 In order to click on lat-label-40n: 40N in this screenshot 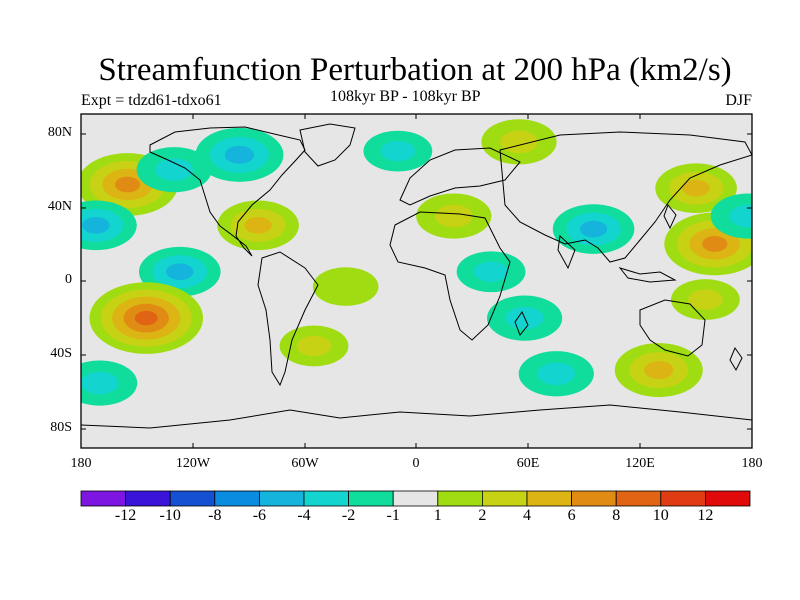, I will do `click(59, 206)`.